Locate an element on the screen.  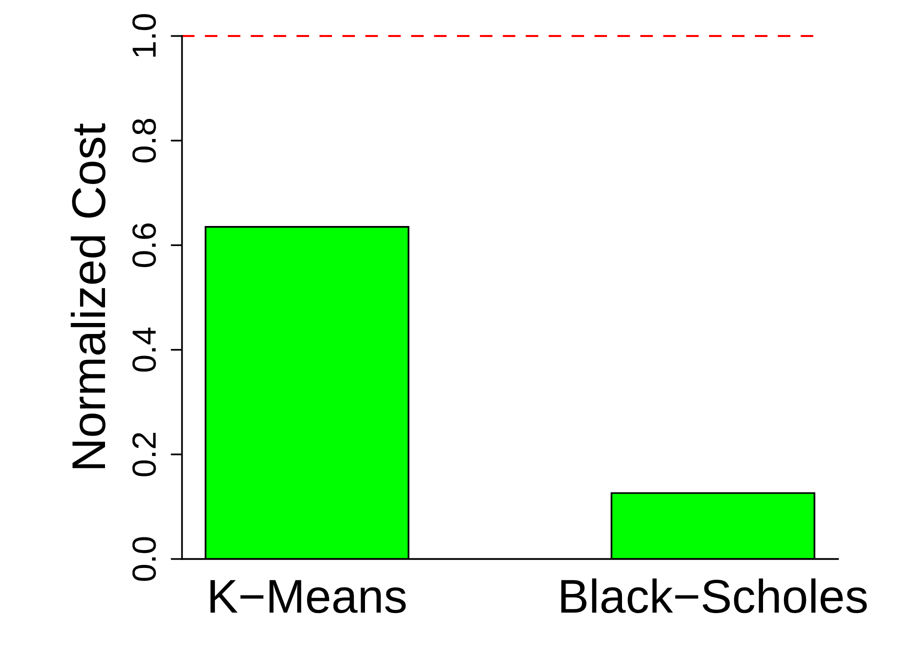
y-tick-label: 0.4 is located at coordinates (144, 350).